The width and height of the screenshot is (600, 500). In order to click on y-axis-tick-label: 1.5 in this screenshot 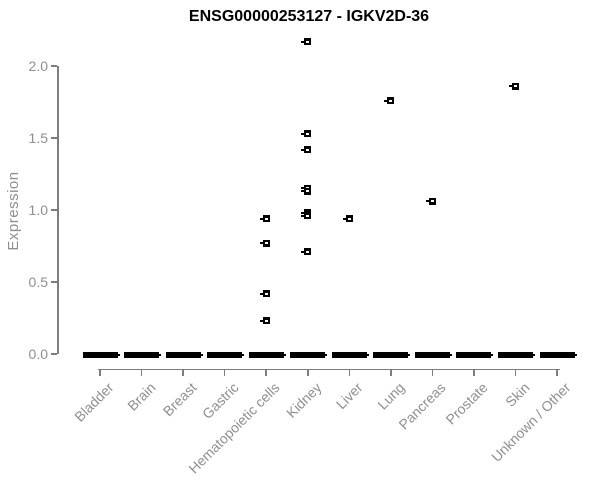, I will do `click(38, 138)`.